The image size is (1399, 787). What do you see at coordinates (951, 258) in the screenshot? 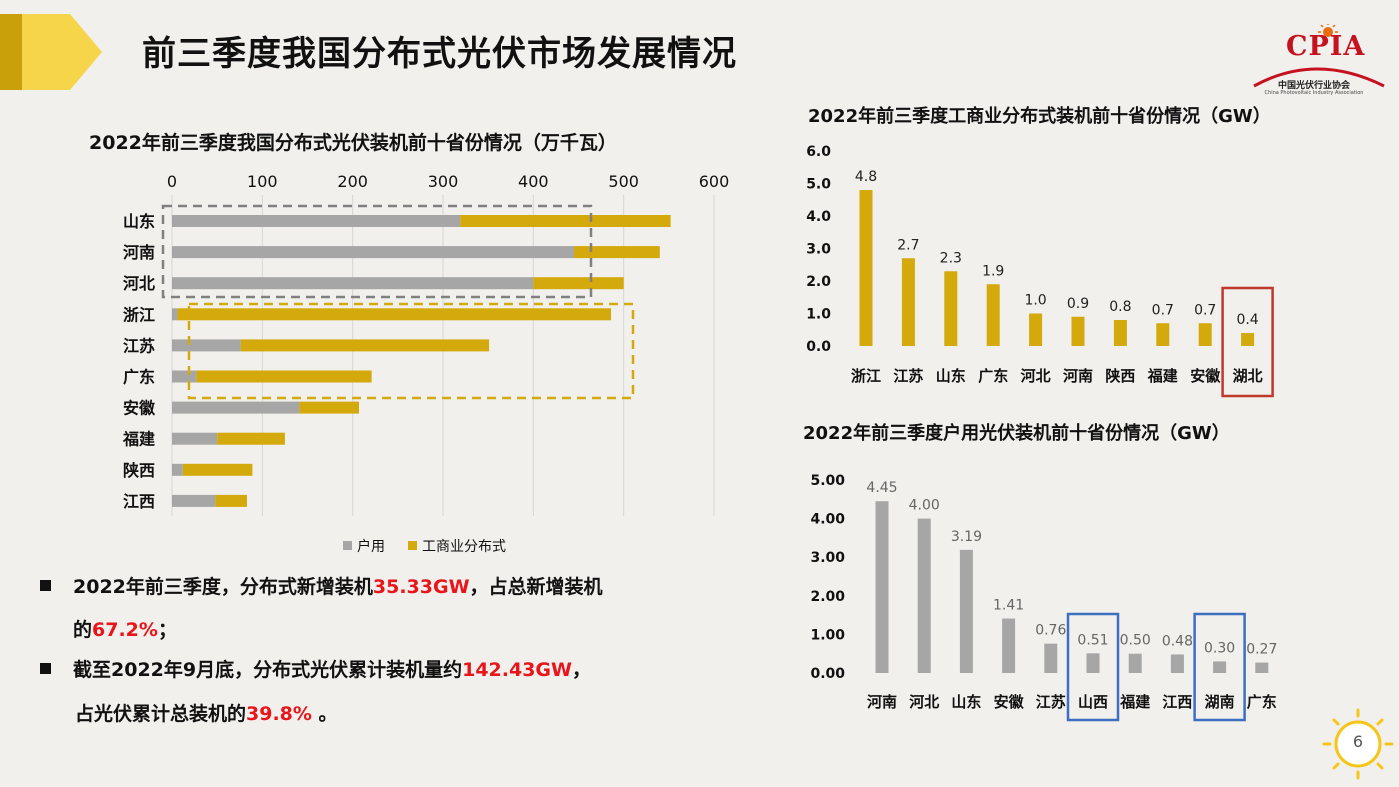
I see `data-label: 2.3` at bounding box center [951, 258].